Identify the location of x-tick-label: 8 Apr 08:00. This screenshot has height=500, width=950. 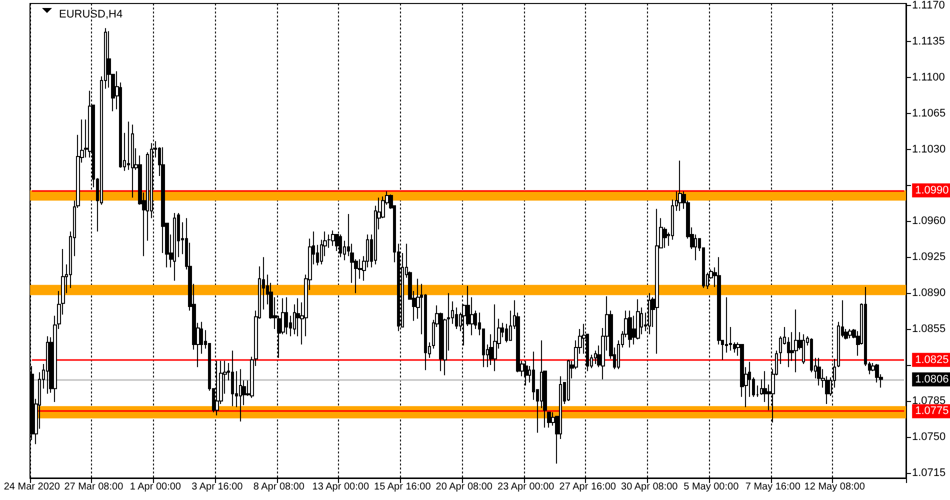
(279, 487).